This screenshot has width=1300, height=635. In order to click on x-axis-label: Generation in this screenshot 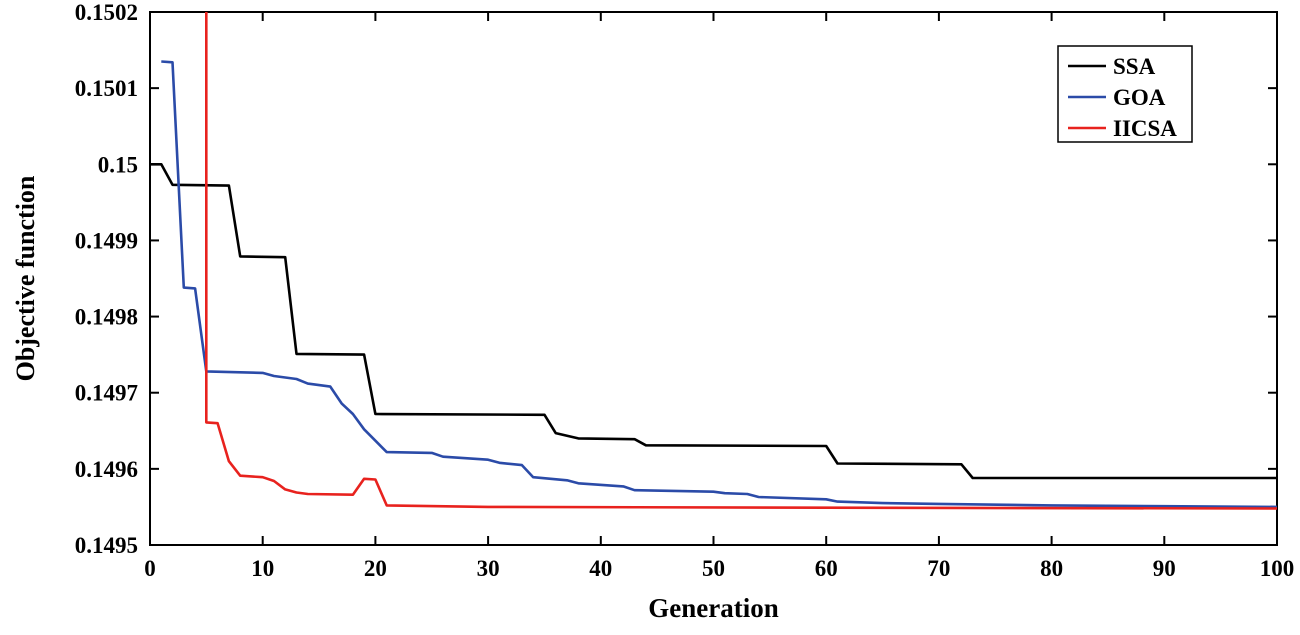, I will do `click(713, 608)`.